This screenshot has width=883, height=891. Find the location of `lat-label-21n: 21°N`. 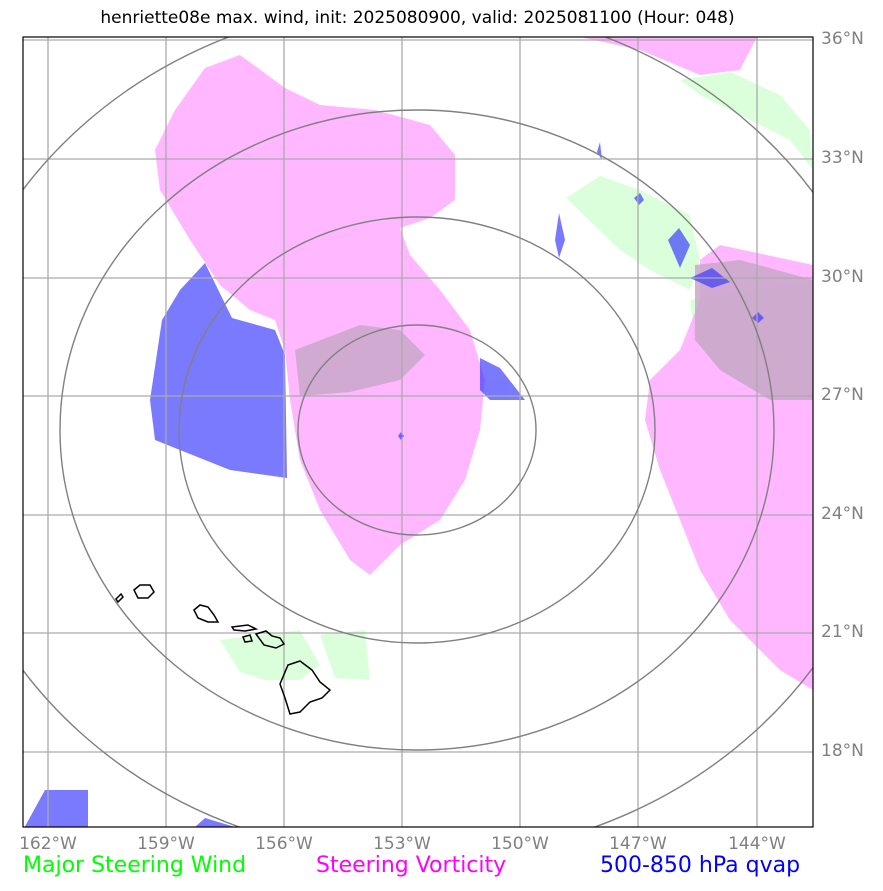

lat-label-21n: 21°N is located at coordinates (842, 632).